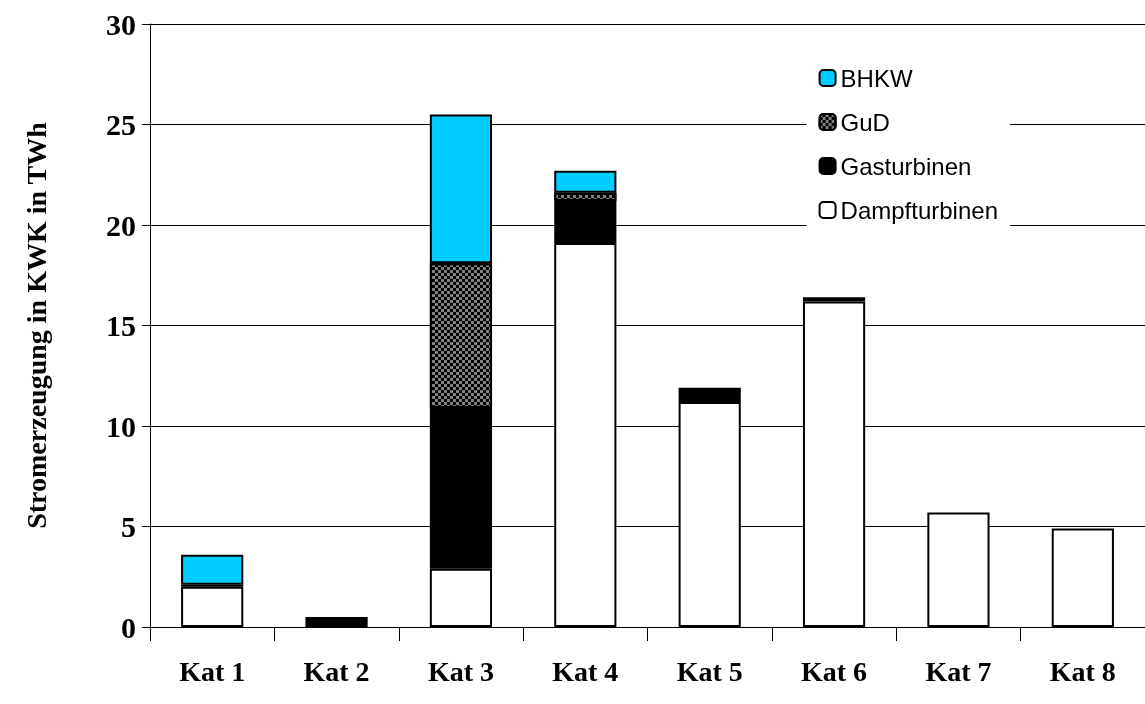  What do you see at coordinates (460, 671) in the screenshot?
I see `x-tick-label: Kat 3` at bounding box center [460, 671].